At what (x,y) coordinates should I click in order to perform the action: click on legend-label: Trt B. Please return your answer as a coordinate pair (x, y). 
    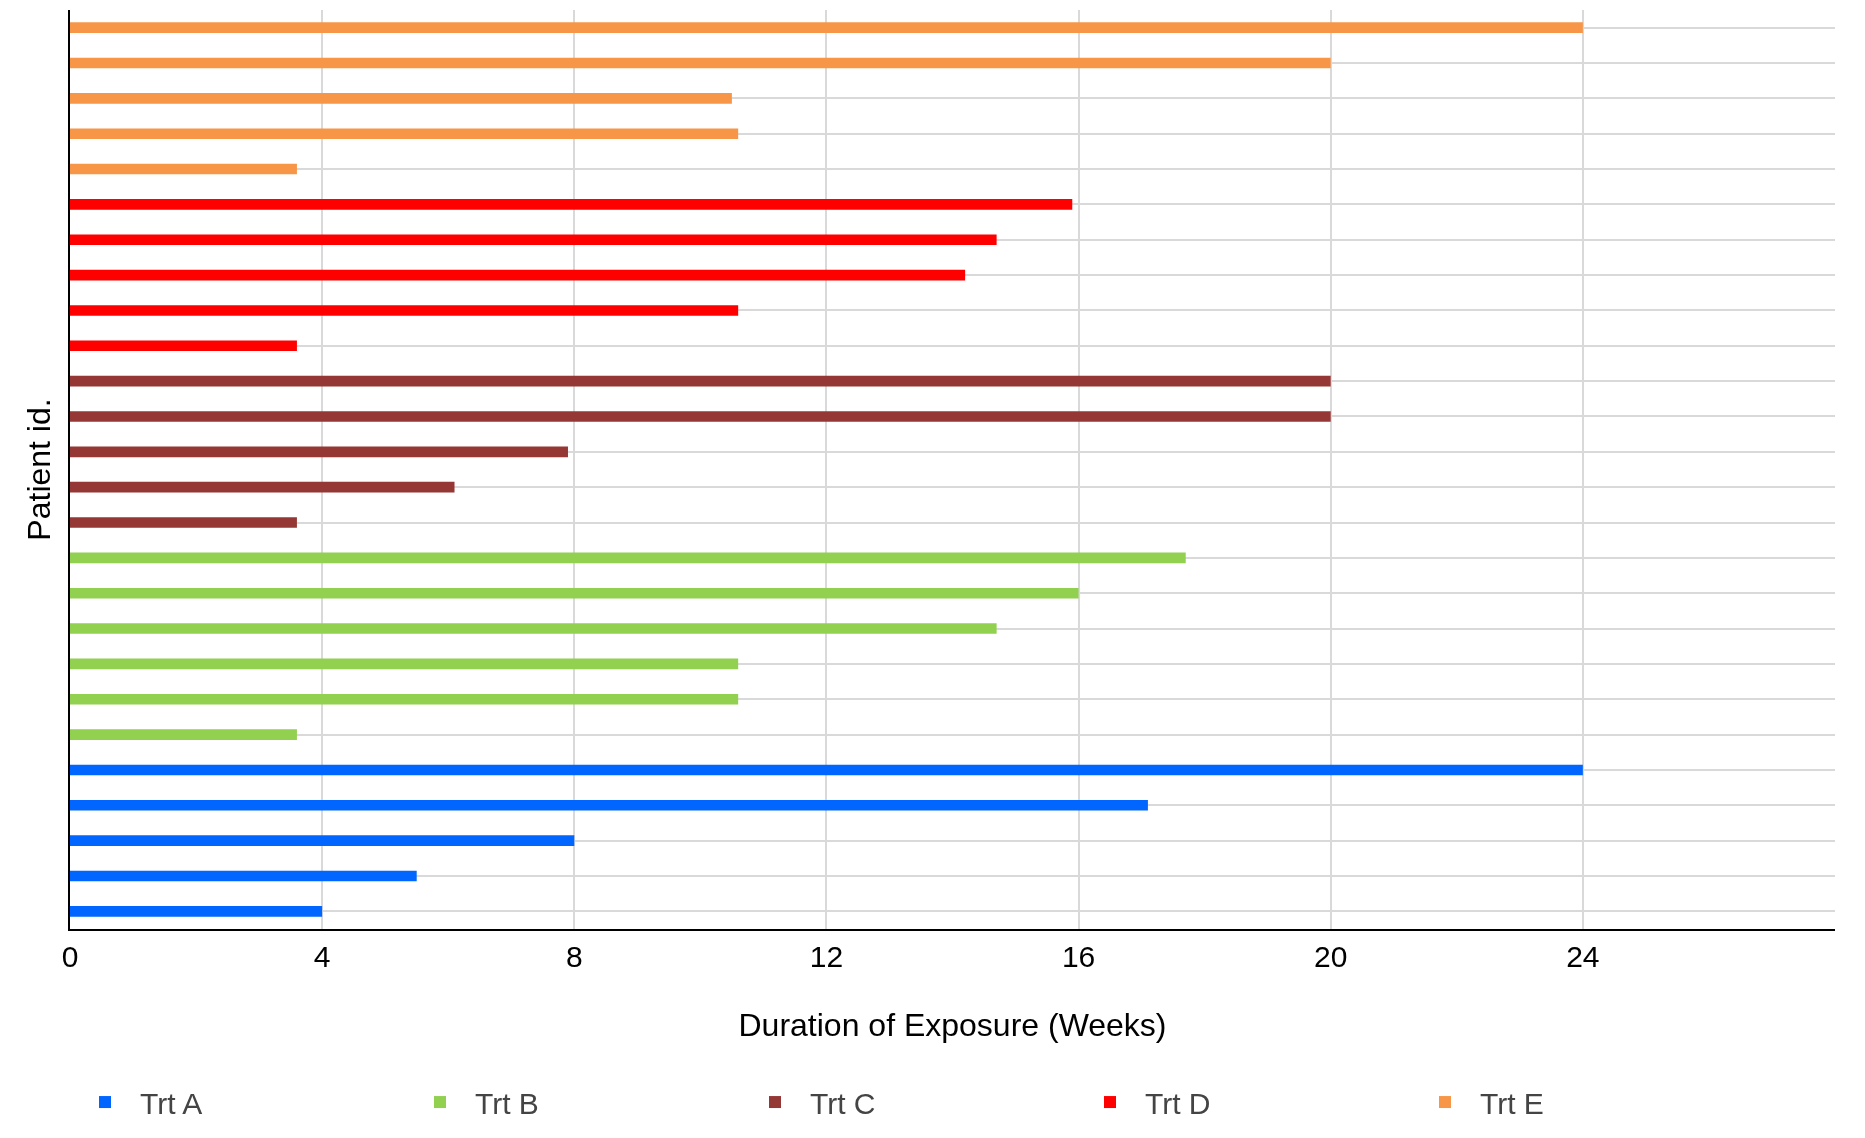
    Looking at the image, I should click on (507, 1103).